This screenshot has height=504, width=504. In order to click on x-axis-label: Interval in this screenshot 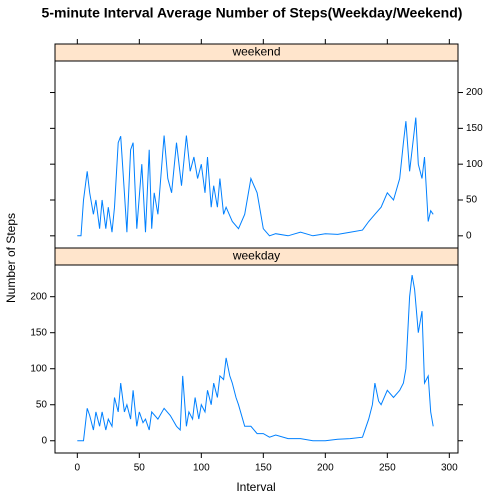, I will do `click(255, 487)`.